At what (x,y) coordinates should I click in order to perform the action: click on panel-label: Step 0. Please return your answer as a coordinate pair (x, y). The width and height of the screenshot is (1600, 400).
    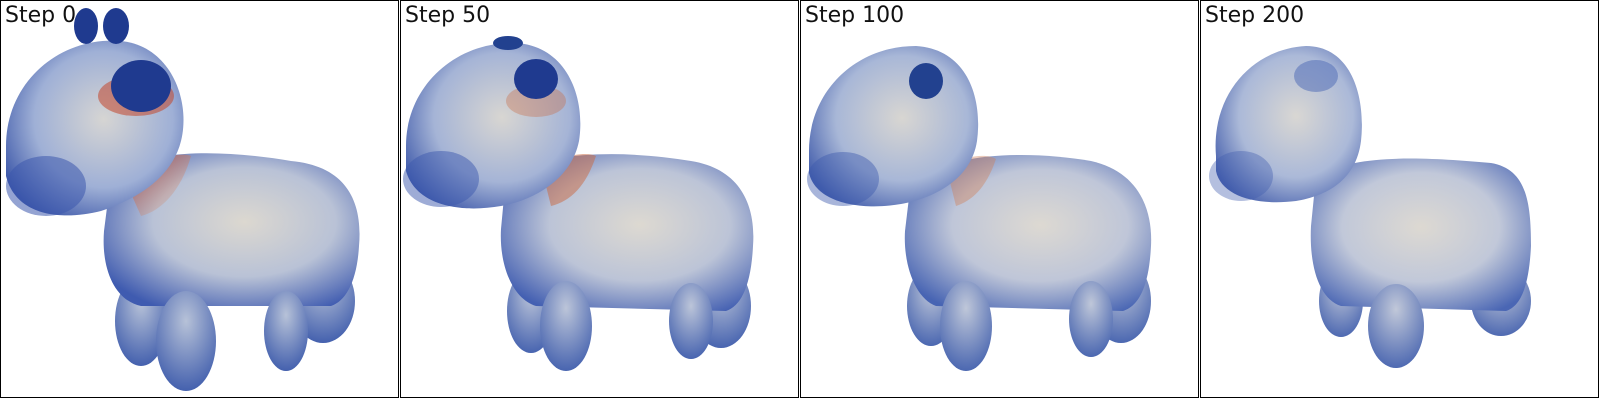
    Looking at the image, I should click on (41, 15).